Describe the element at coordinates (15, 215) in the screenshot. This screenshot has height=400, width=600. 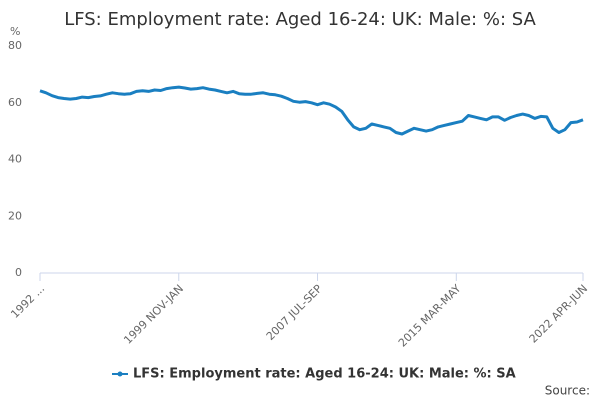
I see `y-tick-label: 20` at that location.